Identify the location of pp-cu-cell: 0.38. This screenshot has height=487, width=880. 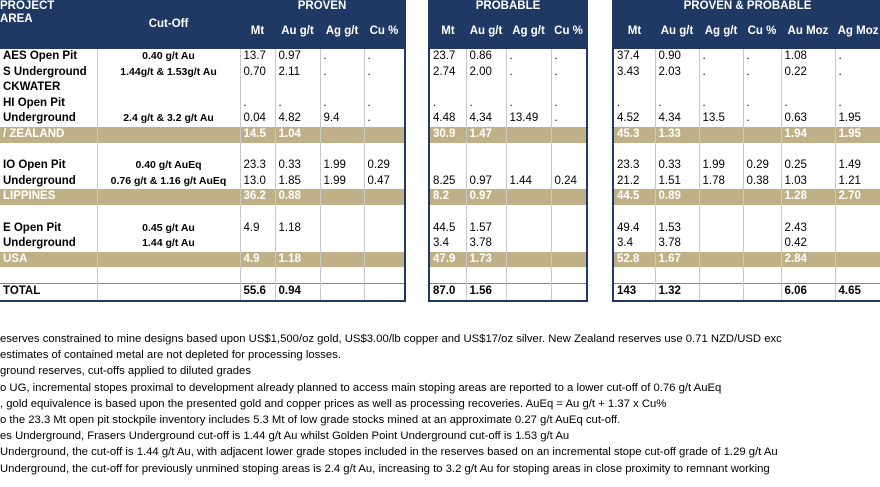
(761, 181).